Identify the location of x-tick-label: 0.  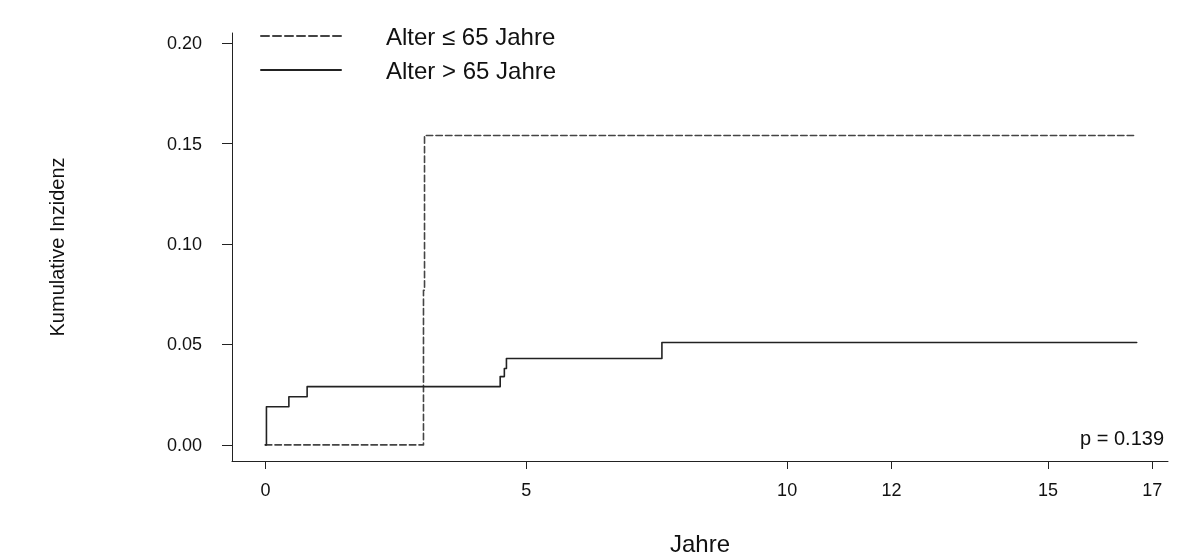
(265, 490).